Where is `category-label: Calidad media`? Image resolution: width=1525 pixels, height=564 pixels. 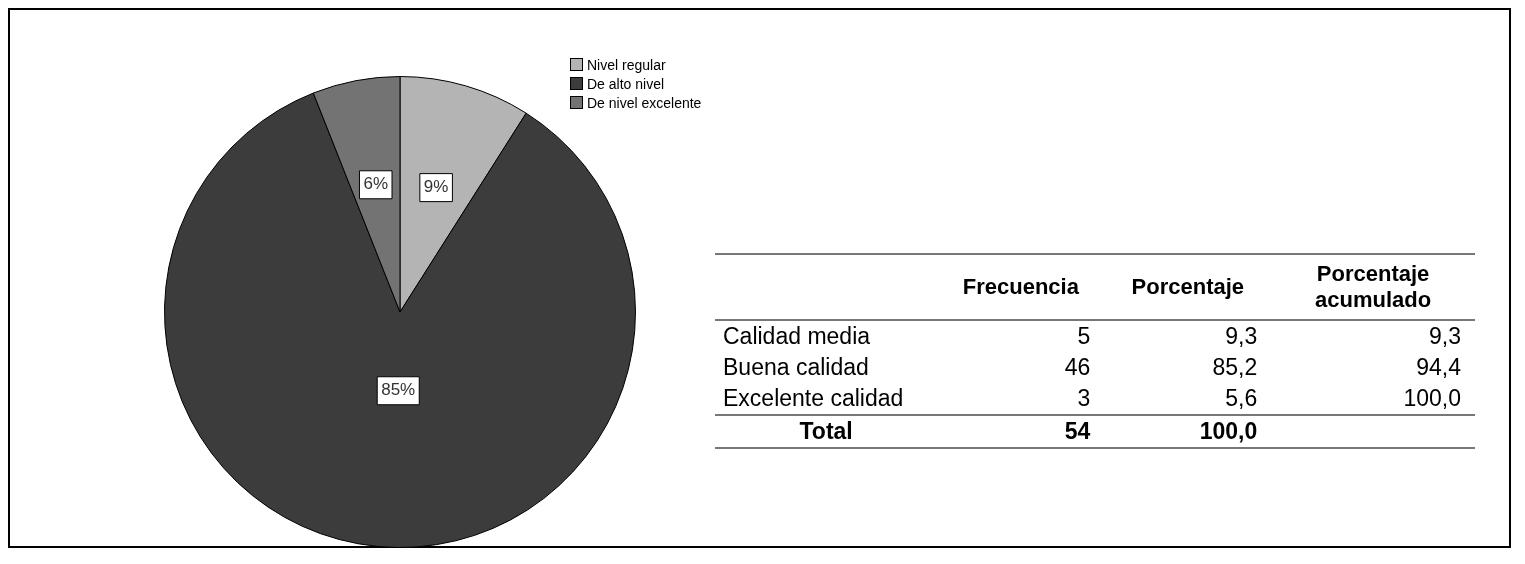
category-label: Calidad media is located at coordinates (797, 336).